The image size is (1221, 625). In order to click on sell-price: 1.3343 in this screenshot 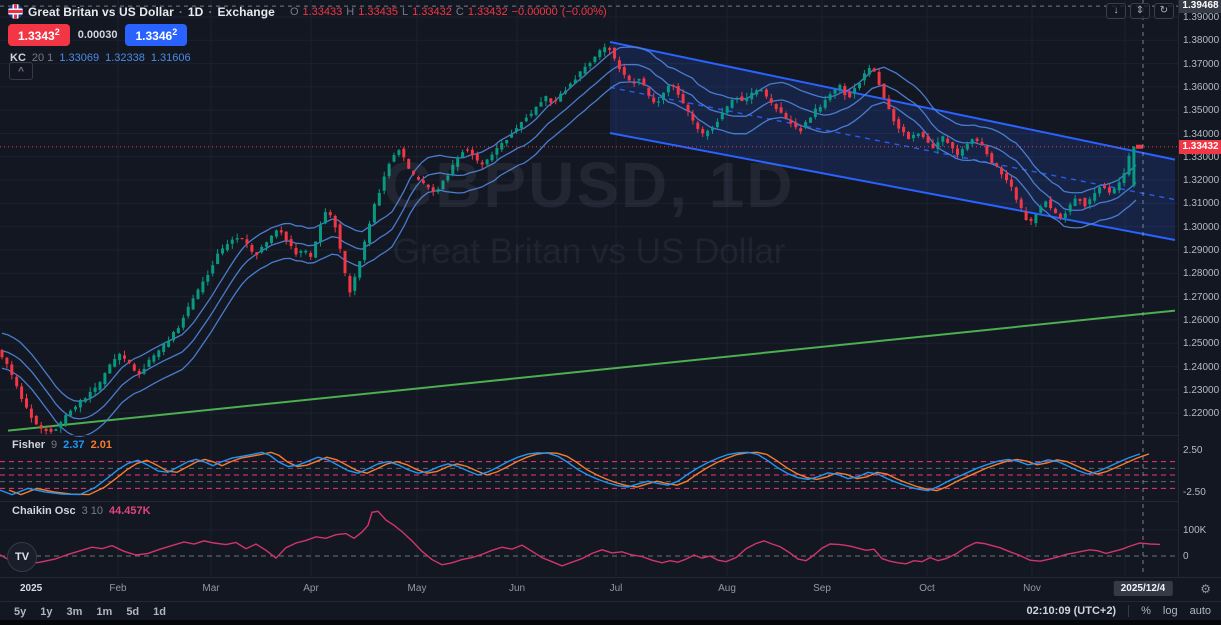, I will do `click(36, 36)`.